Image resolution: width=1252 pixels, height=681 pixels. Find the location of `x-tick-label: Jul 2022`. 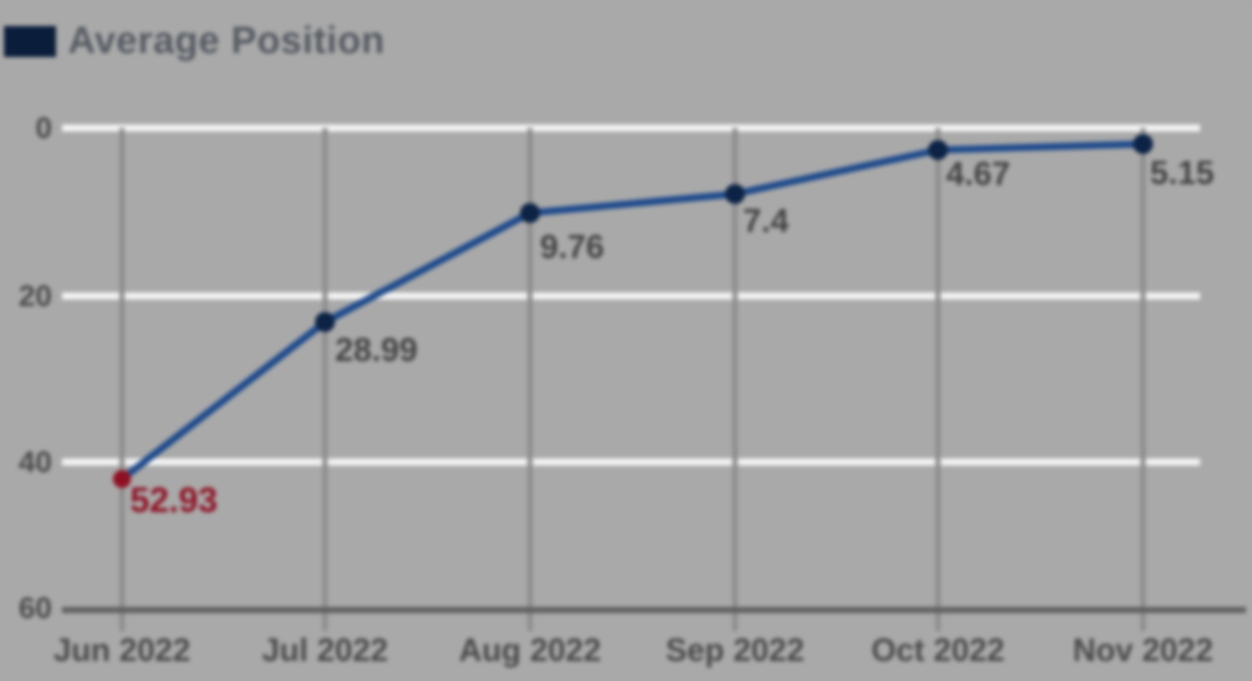

x-tick-label: Jul 2022 is located at coordinates (325, 650).